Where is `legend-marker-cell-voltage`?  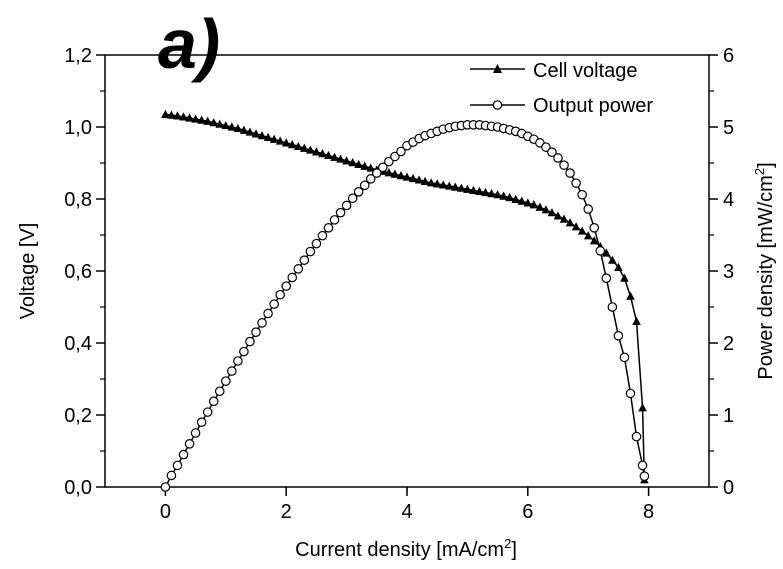 legend-marker-cell-voltage is located at coordinates (497, 68).